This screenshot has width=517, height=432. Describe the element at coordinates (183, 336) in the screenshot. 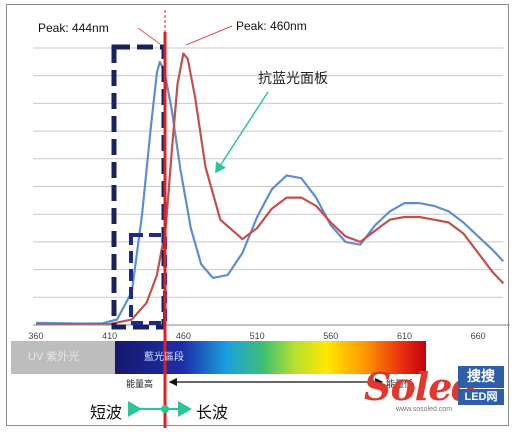

I see `x-tick-label: 460` at that location.